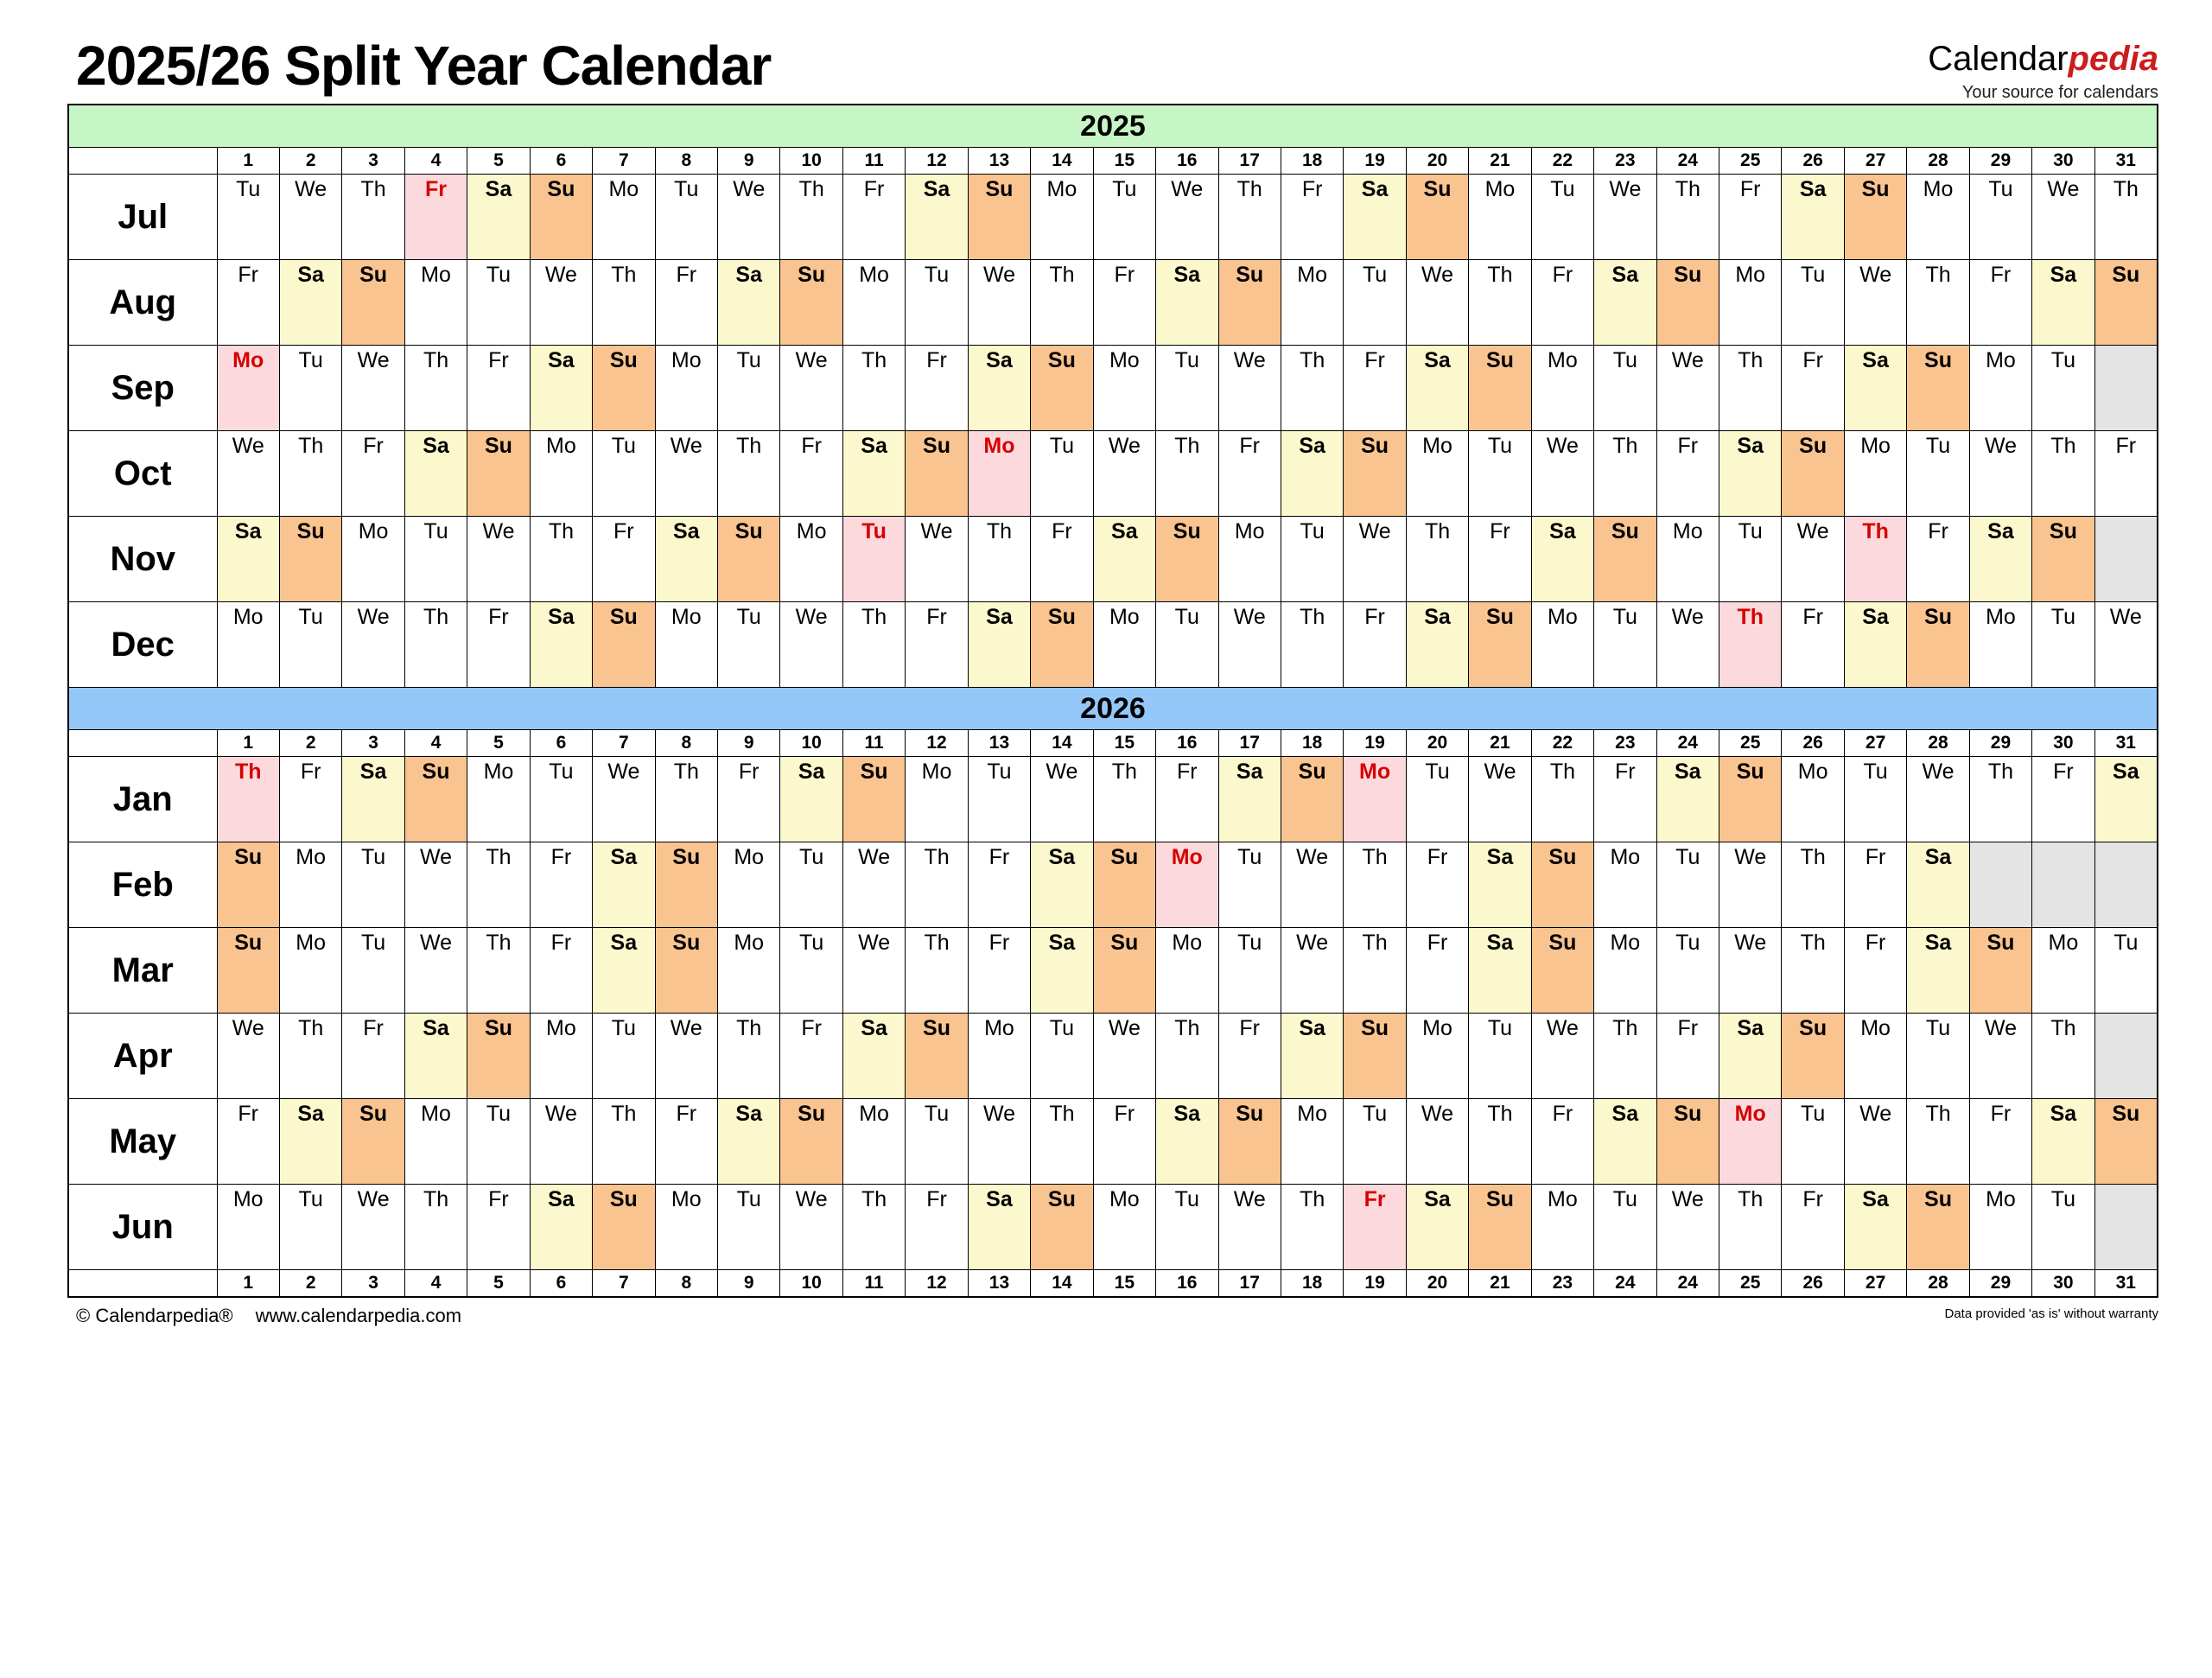 This screenshot has height=1678, width=2212. Describe the element at coordinates (499, 799) in the screenshot. I see `day-cell-jan-5: Mo` at that location.